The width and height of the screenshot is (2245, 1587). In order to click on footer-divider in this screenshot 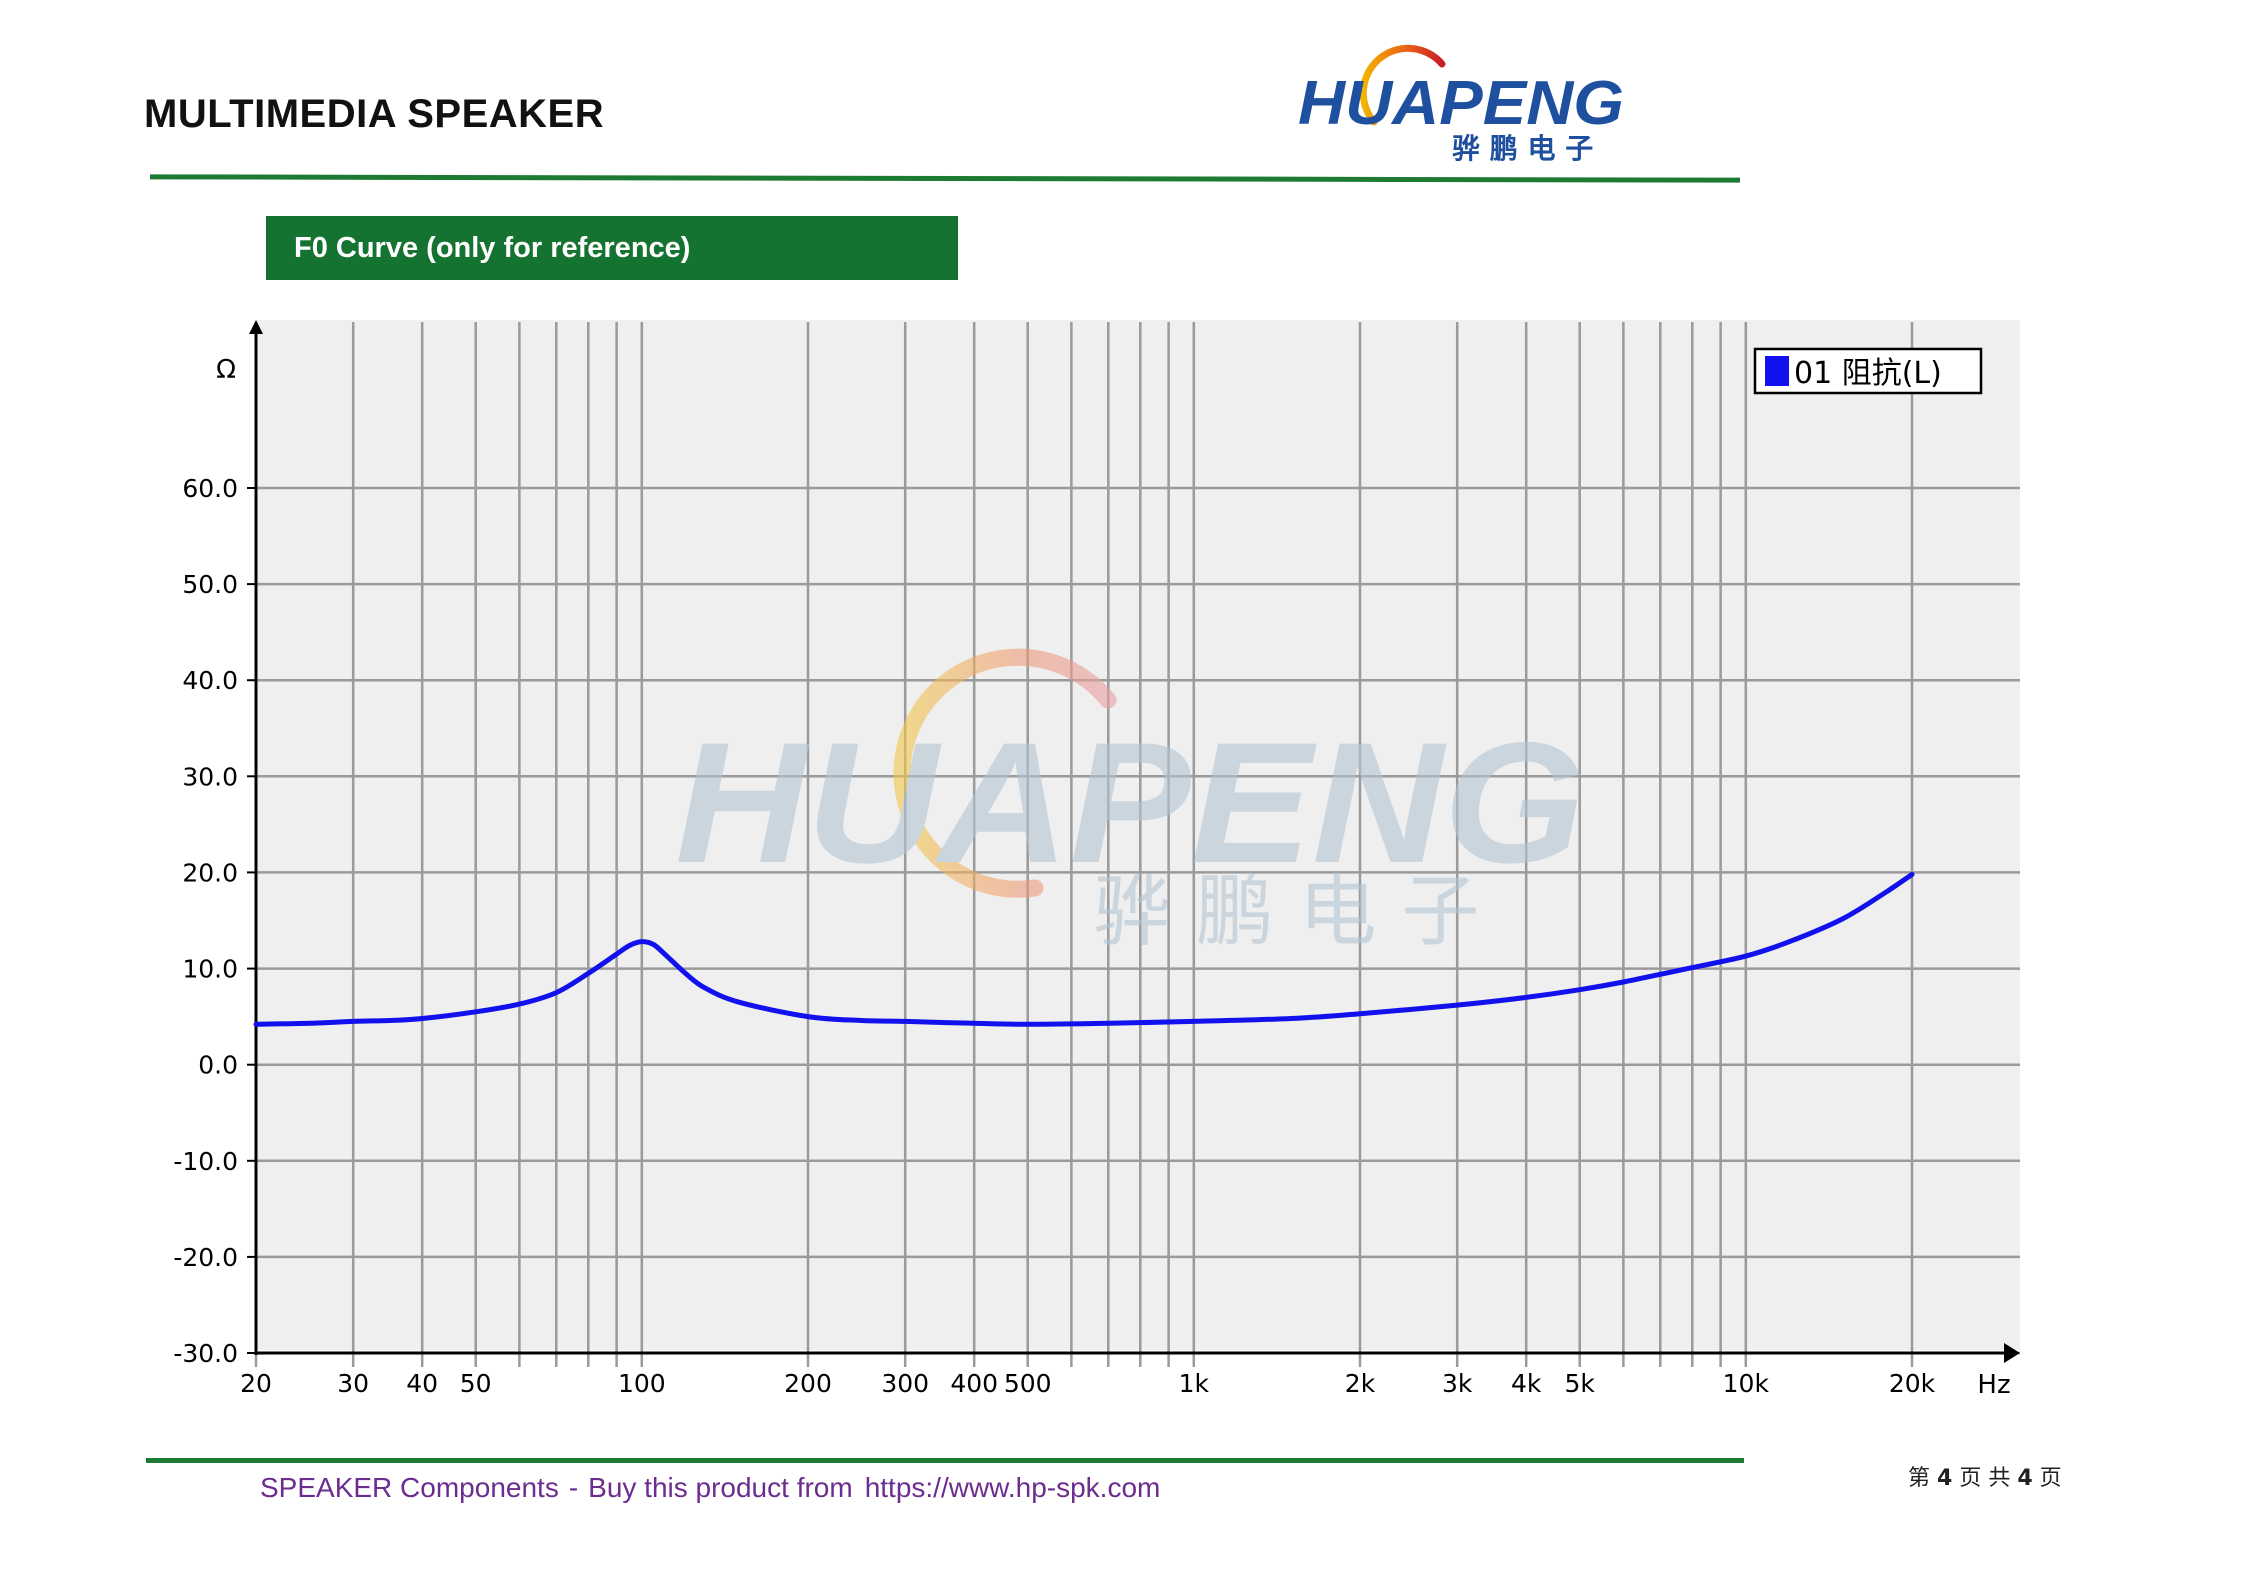, I will do `click(945, 1460)`.